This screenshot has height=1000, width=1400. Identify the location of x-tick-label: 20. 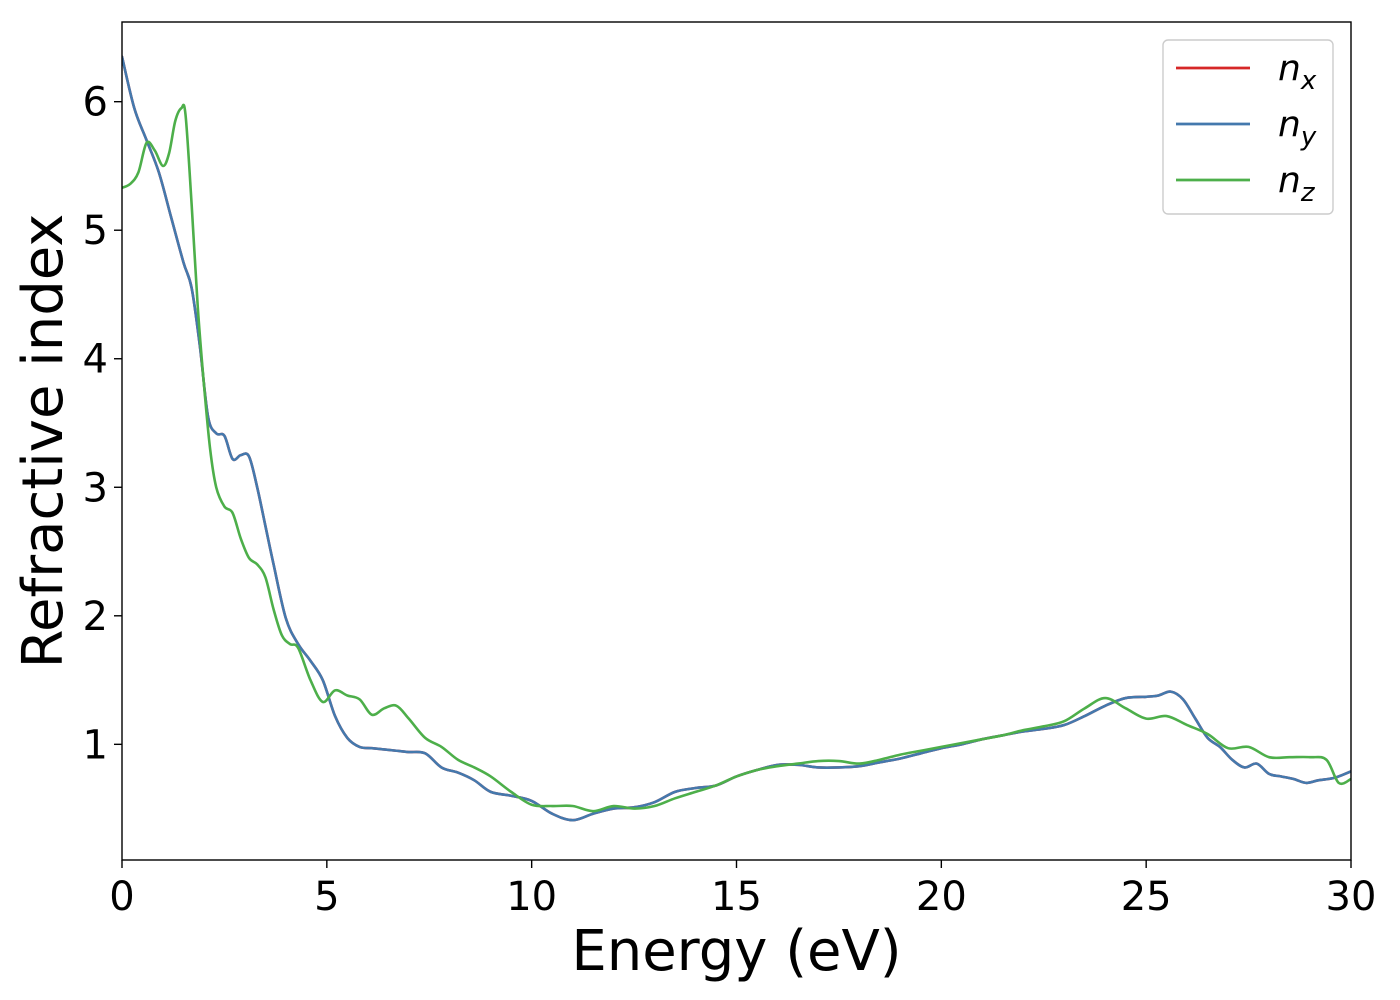
(941, 897).